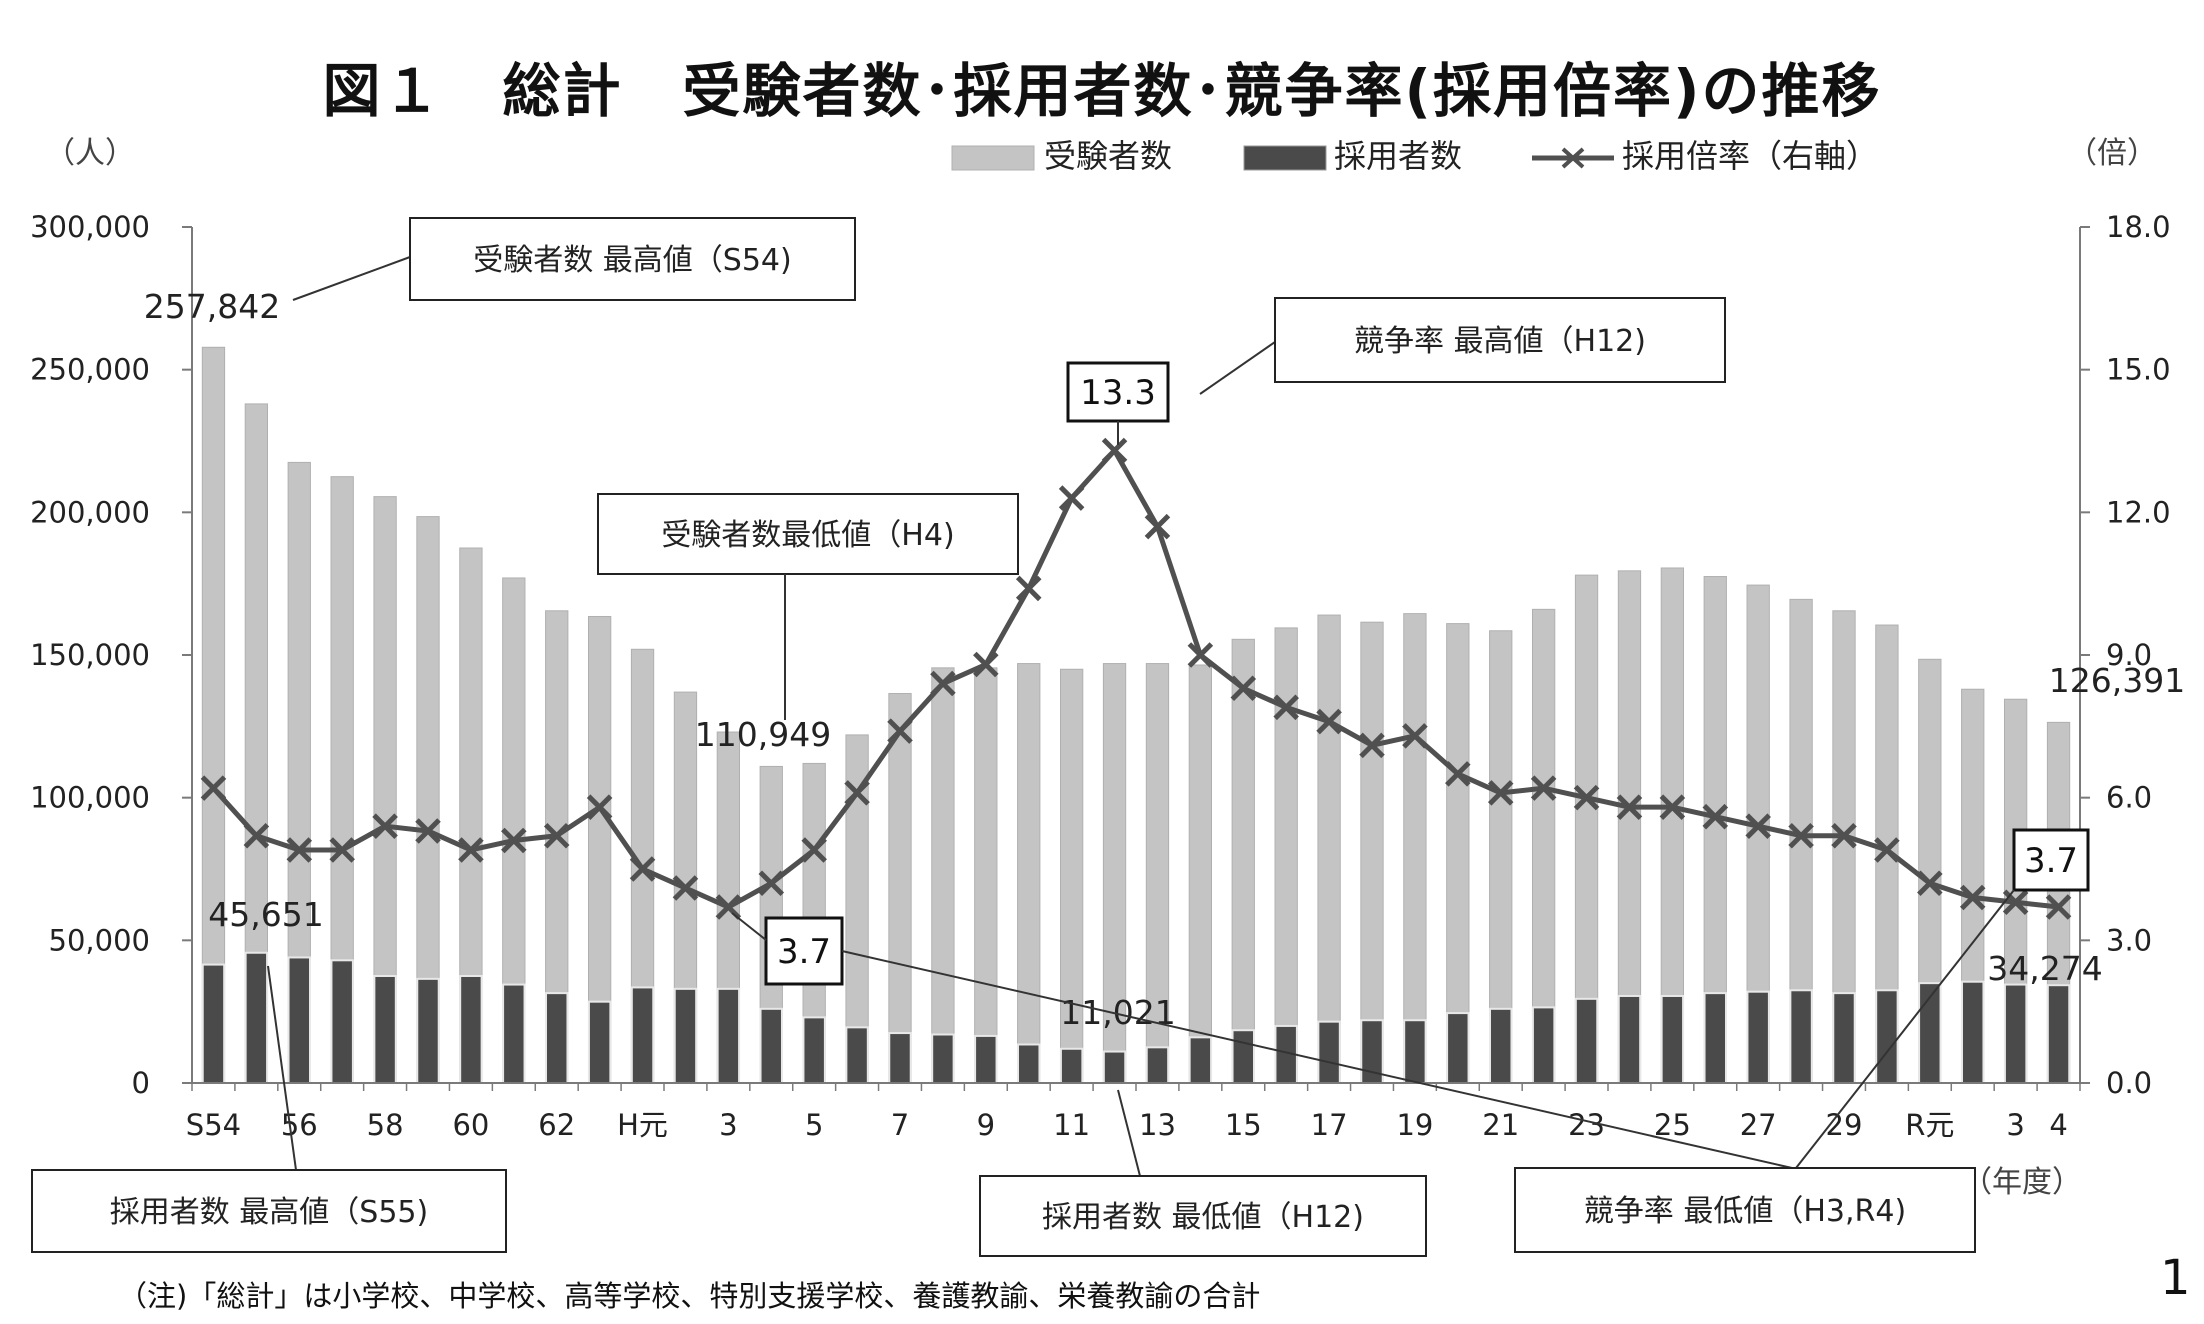  What do you see at coordinates (514, 1033) in the screenshot?
I see `hires-bar-S61` at bounding box center [514, 1033].